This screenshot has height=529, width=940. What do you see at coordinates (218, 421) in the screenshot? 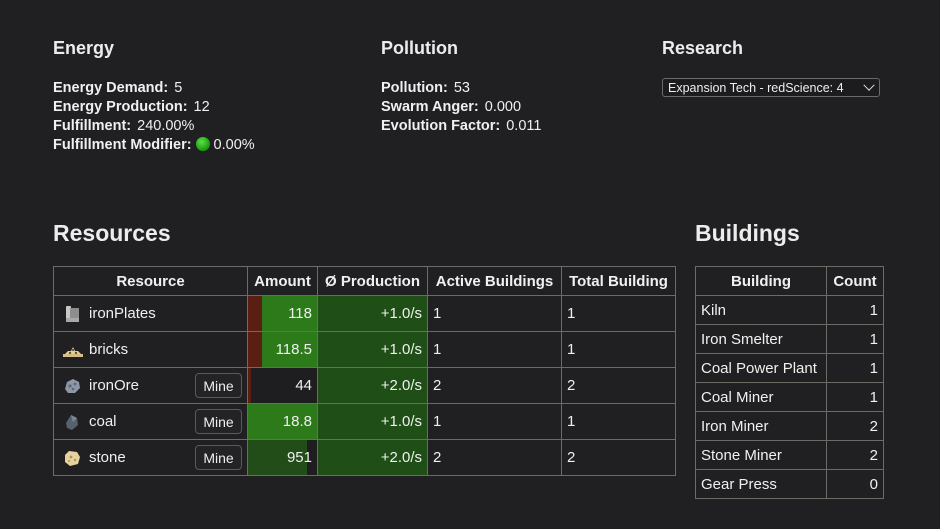
I see `mine-coal-button: Mine` at bounding box center [218, 421].